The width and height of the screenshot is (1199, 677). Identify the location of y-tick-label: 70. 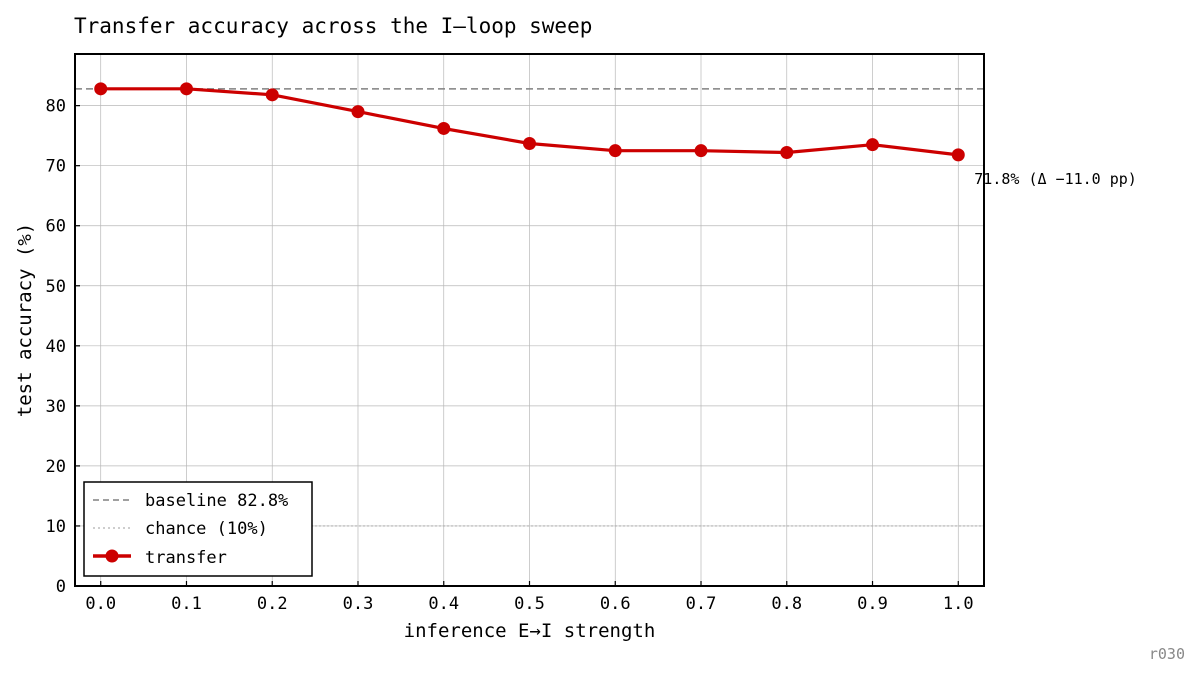
(56, 167).